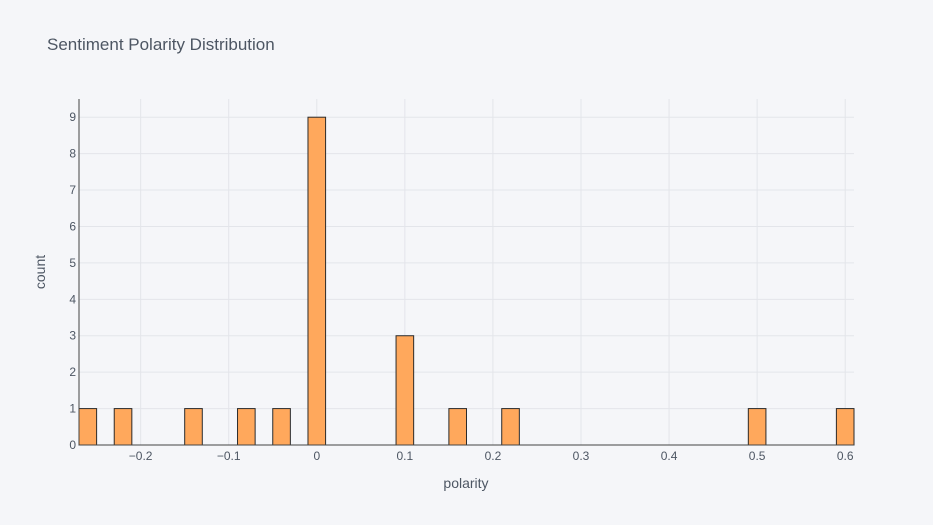  Describe the element at coordinates (72, 372) in the screenshot. I see `y-tick-label: 2` at that location.